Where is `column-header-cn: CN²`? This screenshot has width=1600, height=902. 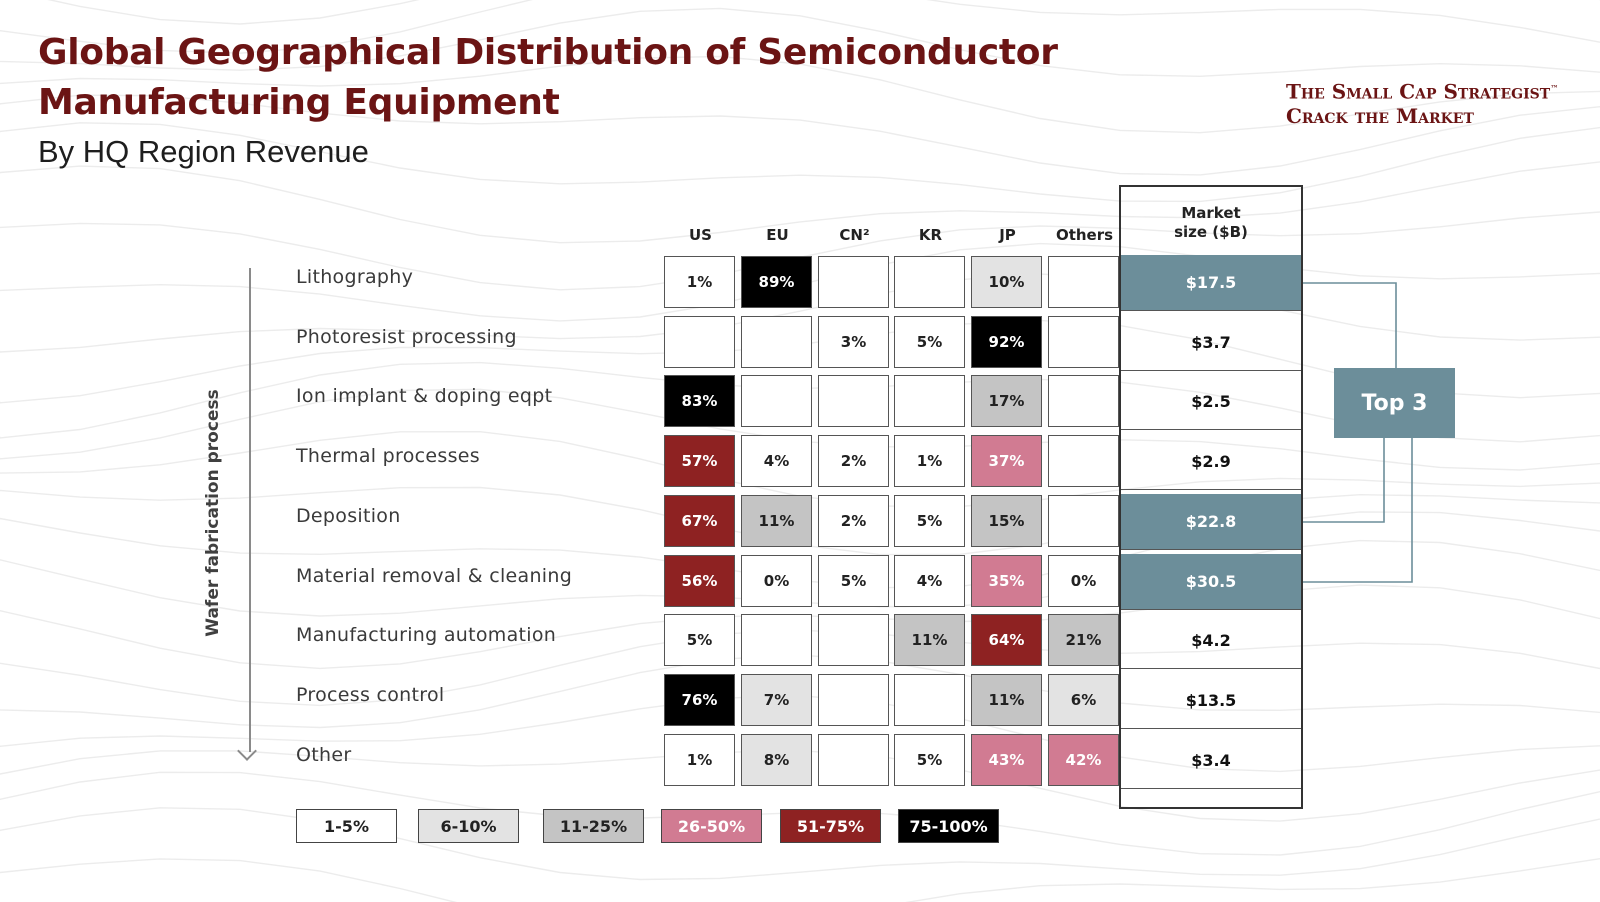
column-header-cn: CN² is located at coordinates (854, 235).